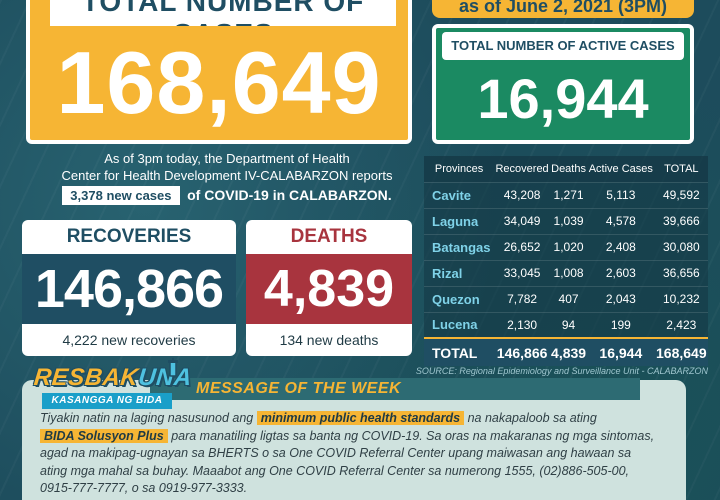  Describe the element at coordinates (569, 324) in the screenshot. I see `deaths-cell: 94` at that location.